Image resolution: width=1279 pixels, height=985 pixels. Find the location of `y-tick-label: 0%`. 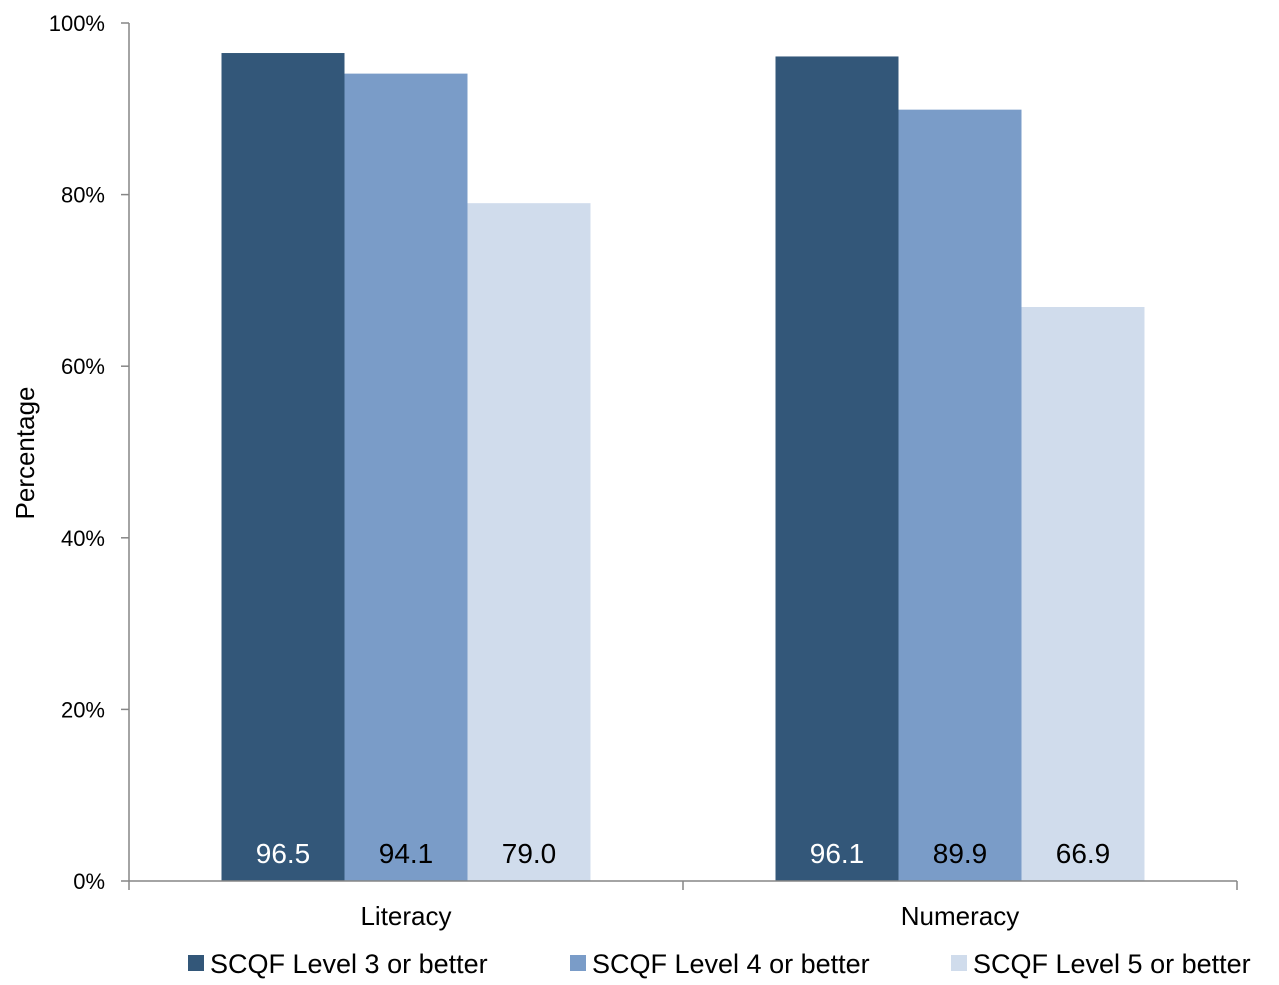

y-tick-label: 0% is located at coordinates (89, 881).